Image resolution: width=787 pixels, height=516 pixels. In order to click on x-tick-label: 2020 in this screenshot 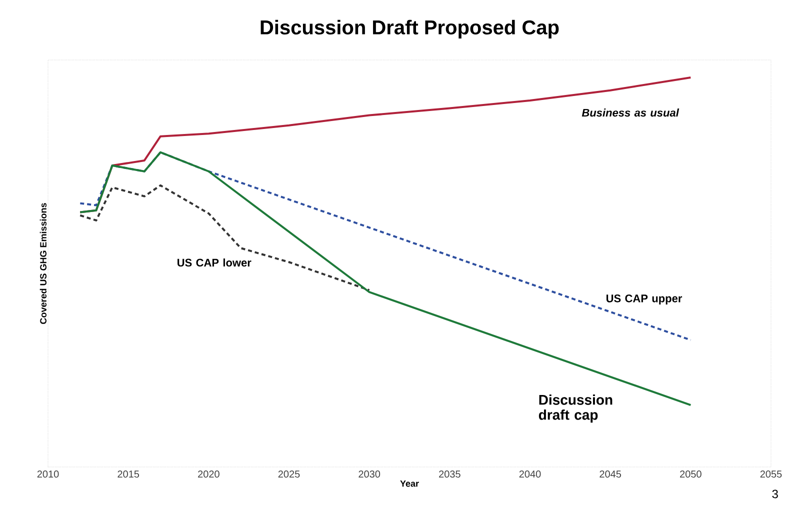, I will do `click(209, 474)`.